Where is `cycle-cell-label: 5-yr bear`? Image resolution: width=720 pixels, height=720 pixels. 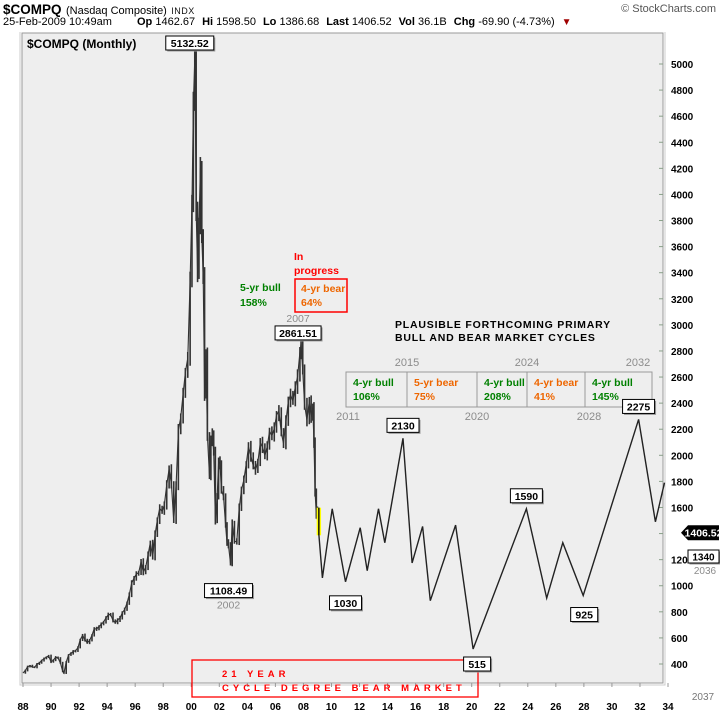
cycle-cell-label: 5-yr bear is located at coordinates (436, 383).